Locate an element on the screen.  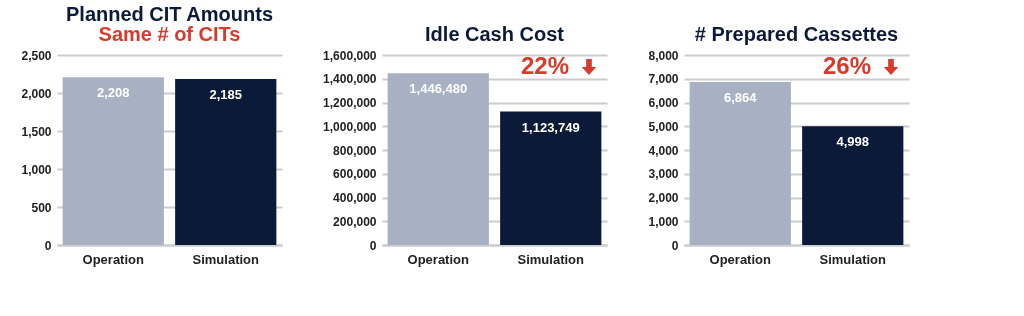
y-tick-label: 400,000 is located at coordinates (355, 198).